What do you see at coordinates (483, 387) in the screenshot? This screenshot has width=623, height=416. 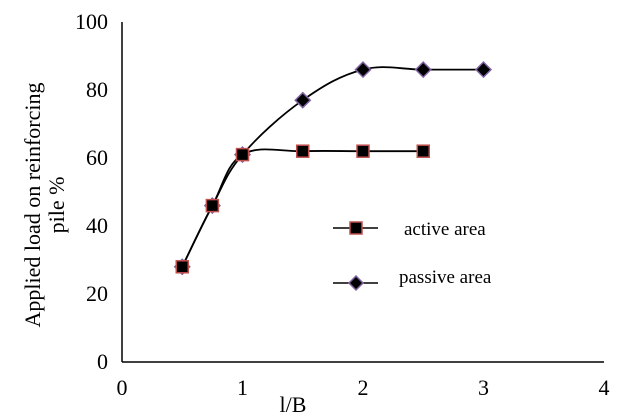 I see `x-tick-label: 3` at bounding box center [483, 387].